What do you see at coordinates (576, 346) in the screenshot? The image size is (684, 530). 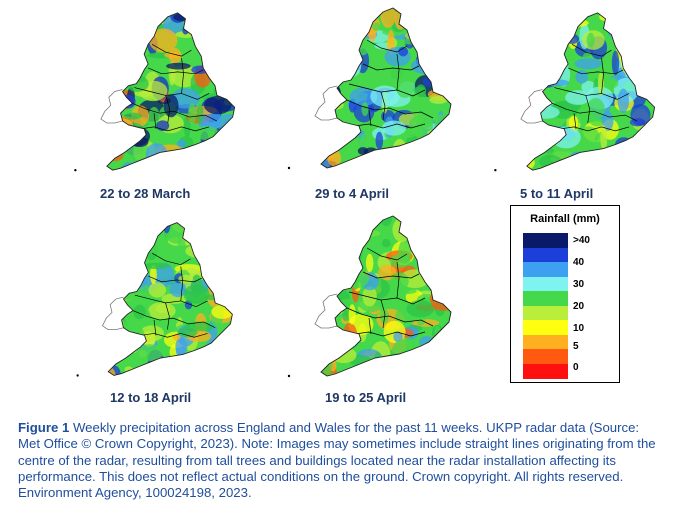 I see `legend-tick-5: 5` at bounding box center [576, 346].